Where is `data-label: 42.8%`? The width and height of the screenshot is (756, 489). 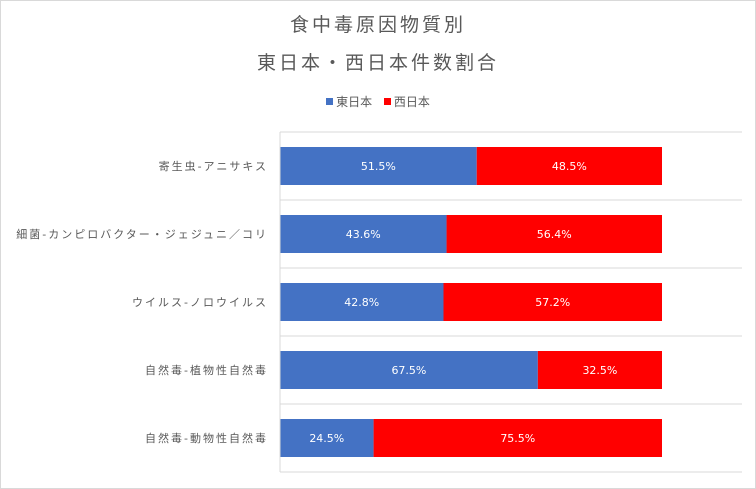 data-label: 42.8% is located at coordinates (361, 302).